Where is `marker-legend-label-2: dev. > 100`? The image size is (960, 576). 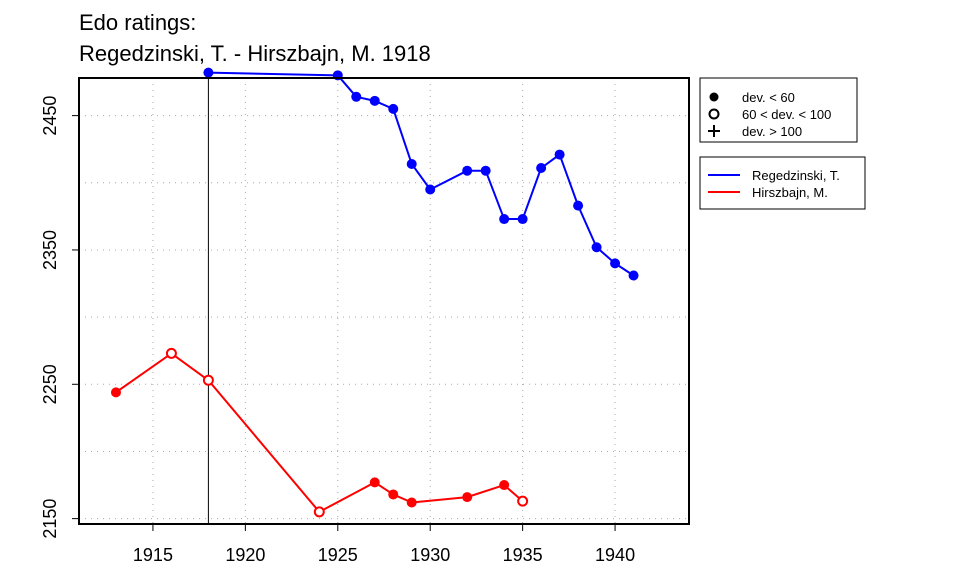 marker-legend-label-2: dev. > 100 is located at coordinates (772, 131).